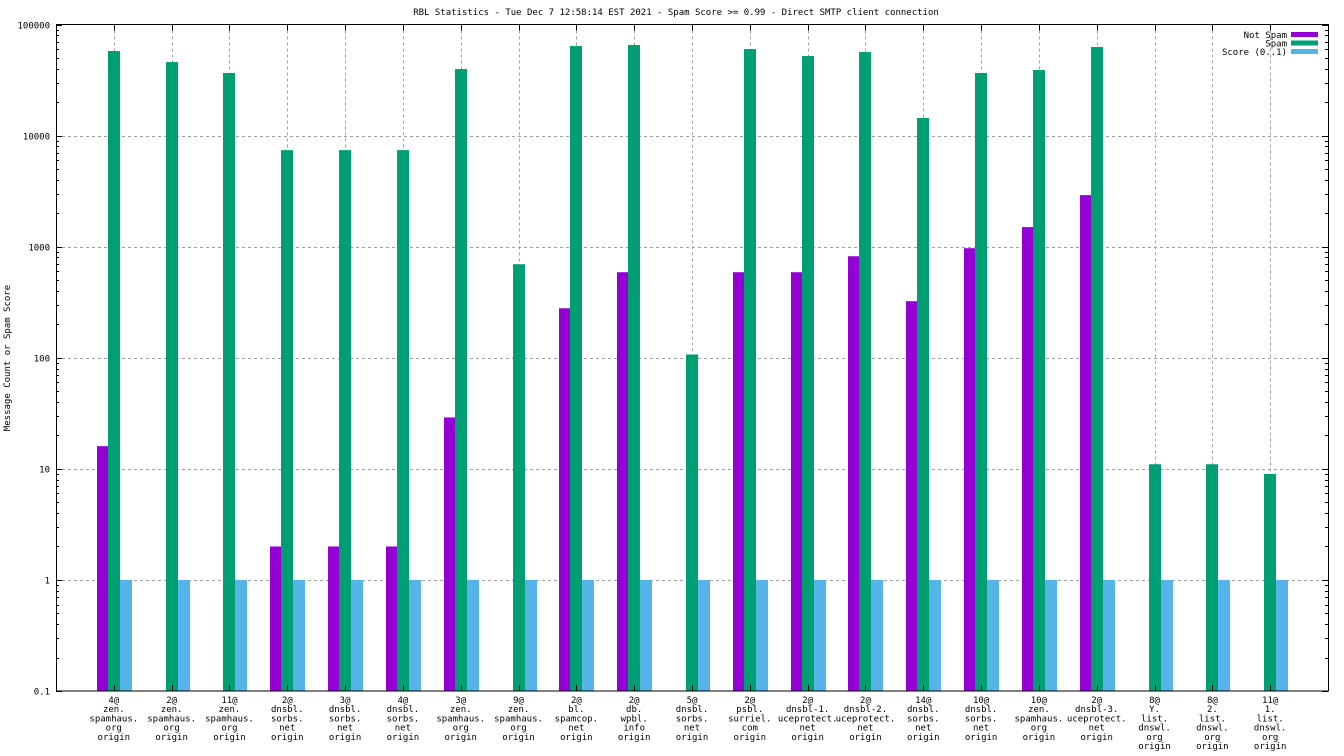  What do you see at coordinates (345, 719) in the screenshot?
I see `x-tick-label: 3@ dnsbl. sorbs. net origin` at bounding box center [345, 719].